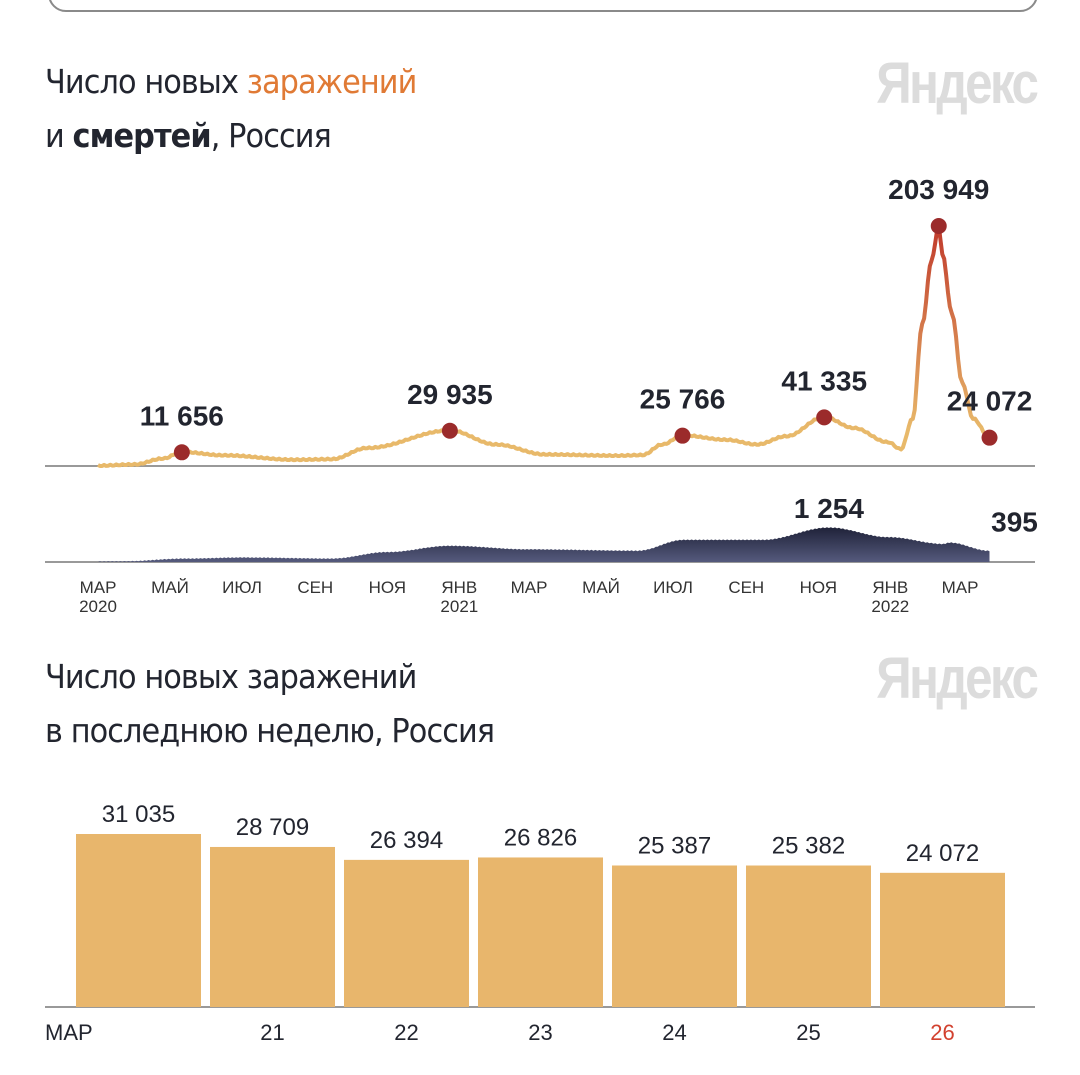  What do you see at coordinates (824, 380) in the screenshot?
I see `infections-data-label: 41 335` at bounding box center [824, 380].